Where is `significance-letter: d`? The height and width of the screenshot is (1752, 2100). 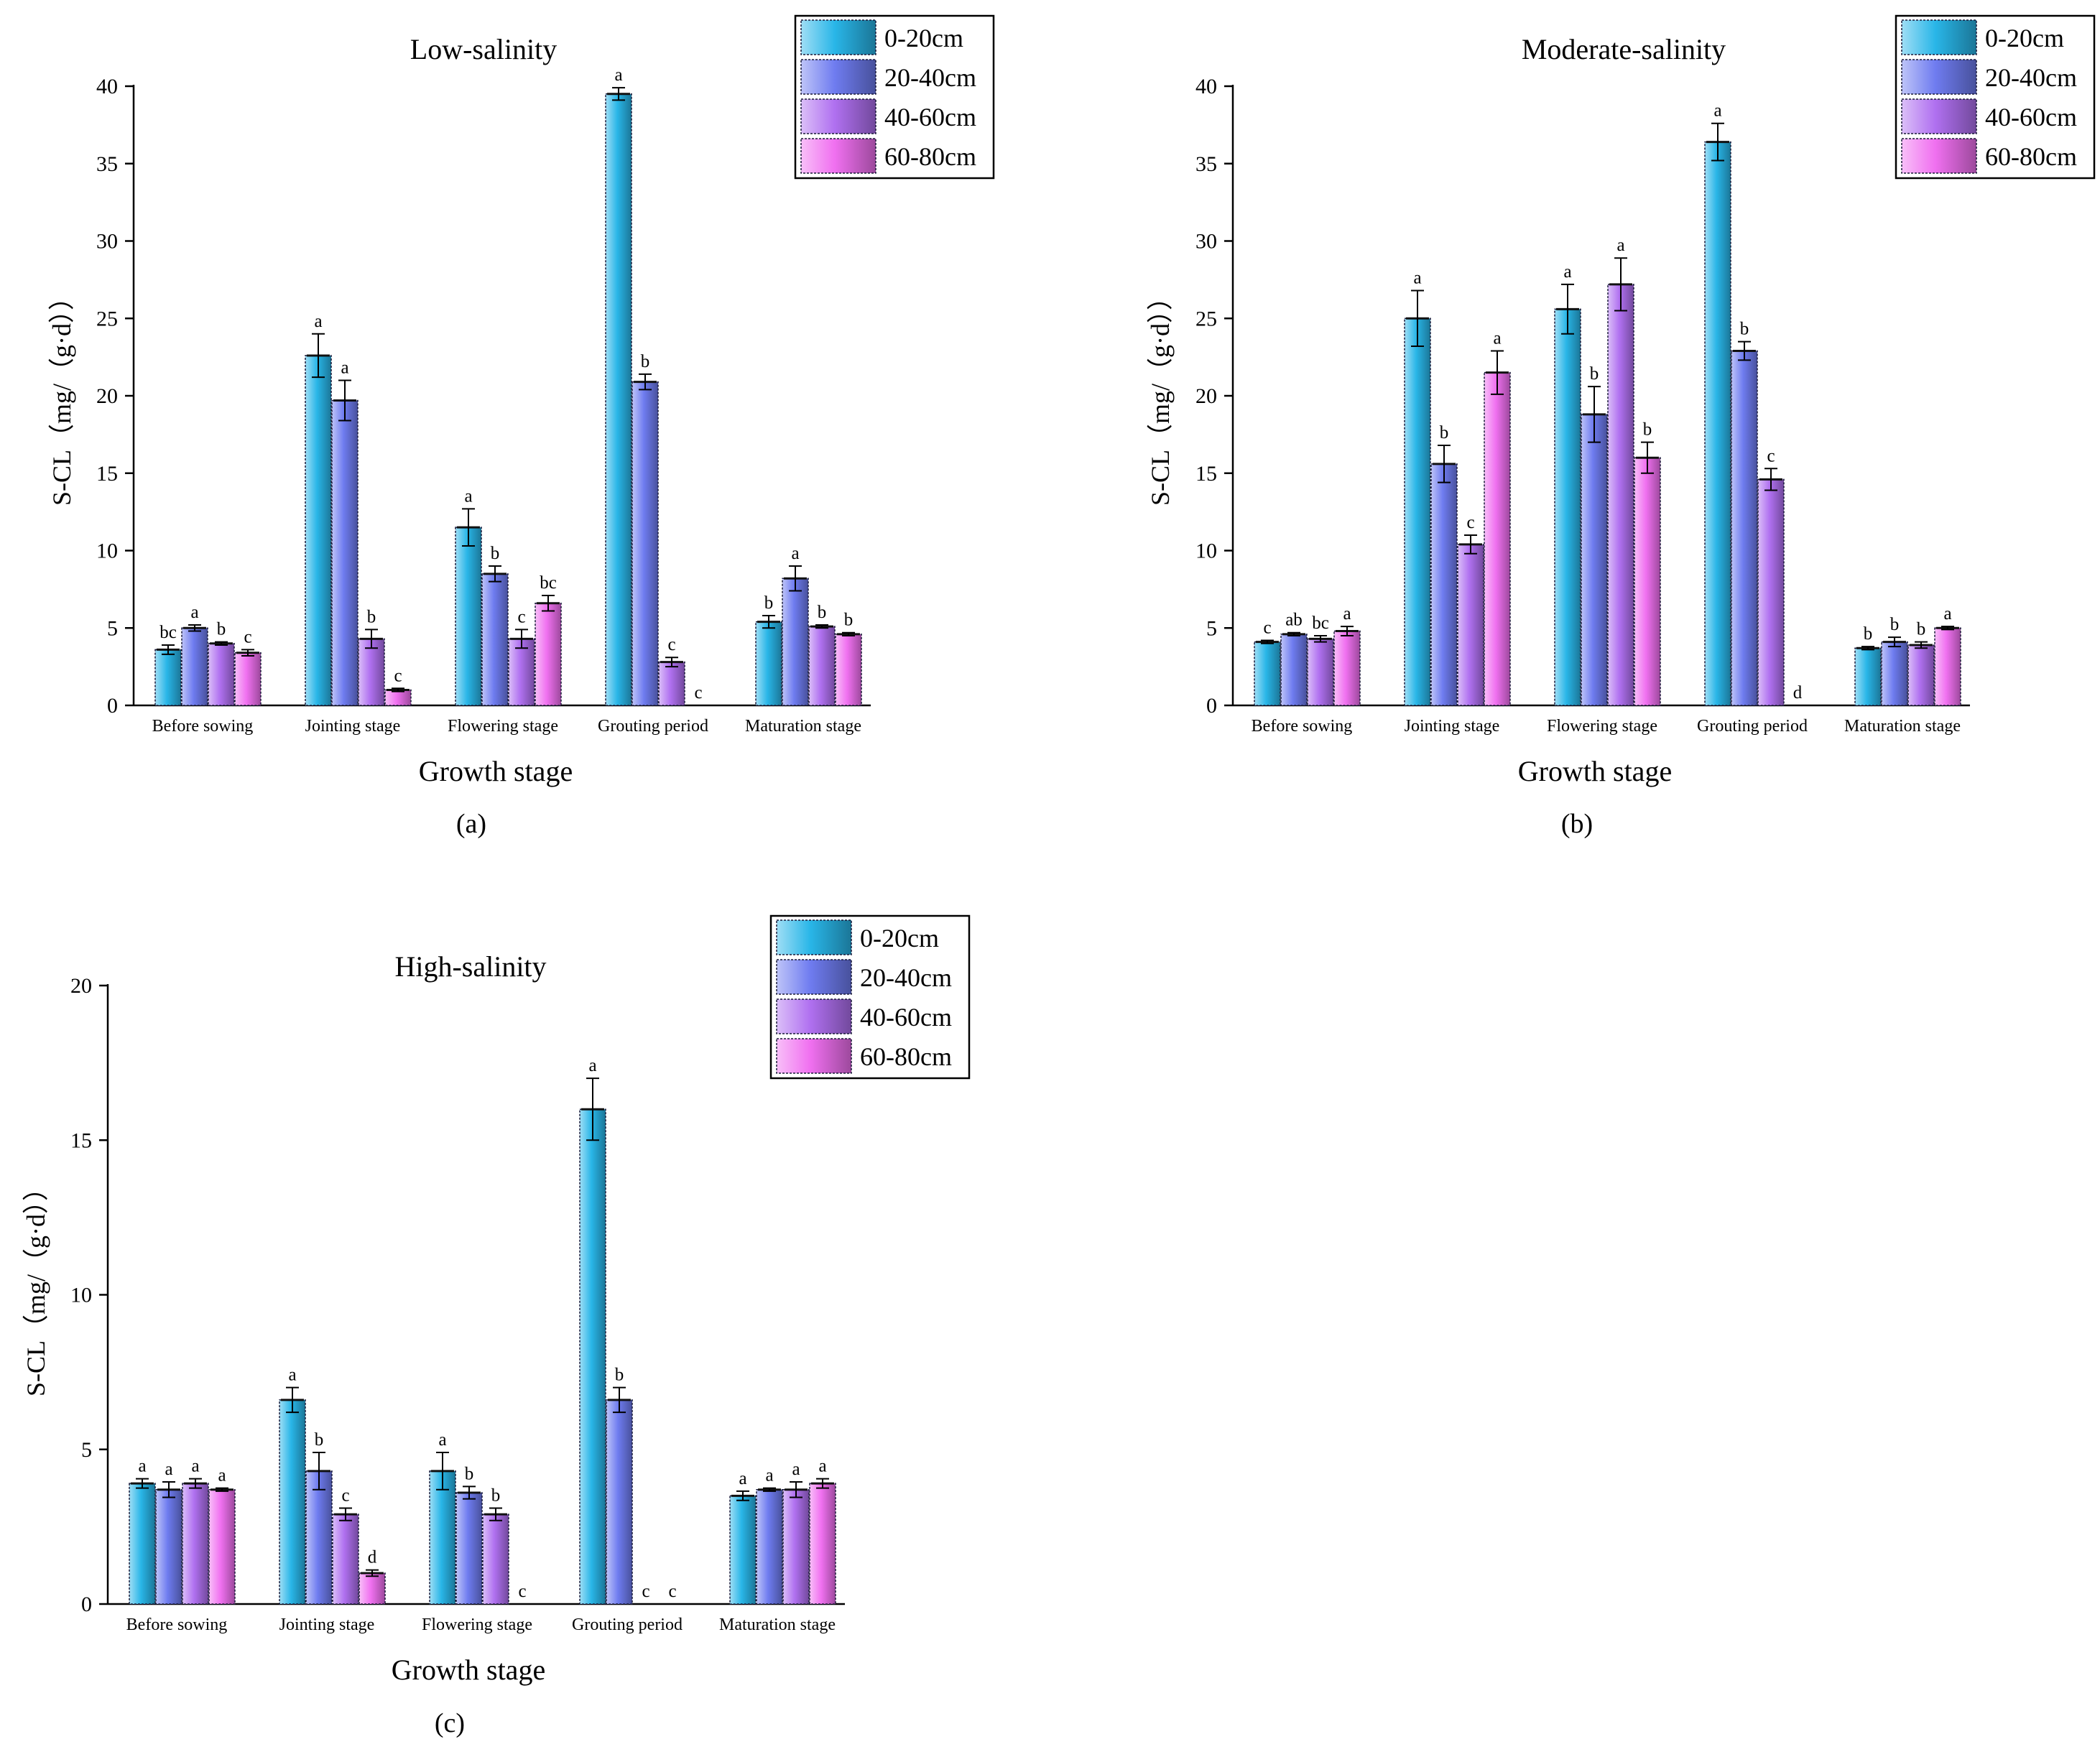
significance-letter: d is located at coordinates (1798, 693).